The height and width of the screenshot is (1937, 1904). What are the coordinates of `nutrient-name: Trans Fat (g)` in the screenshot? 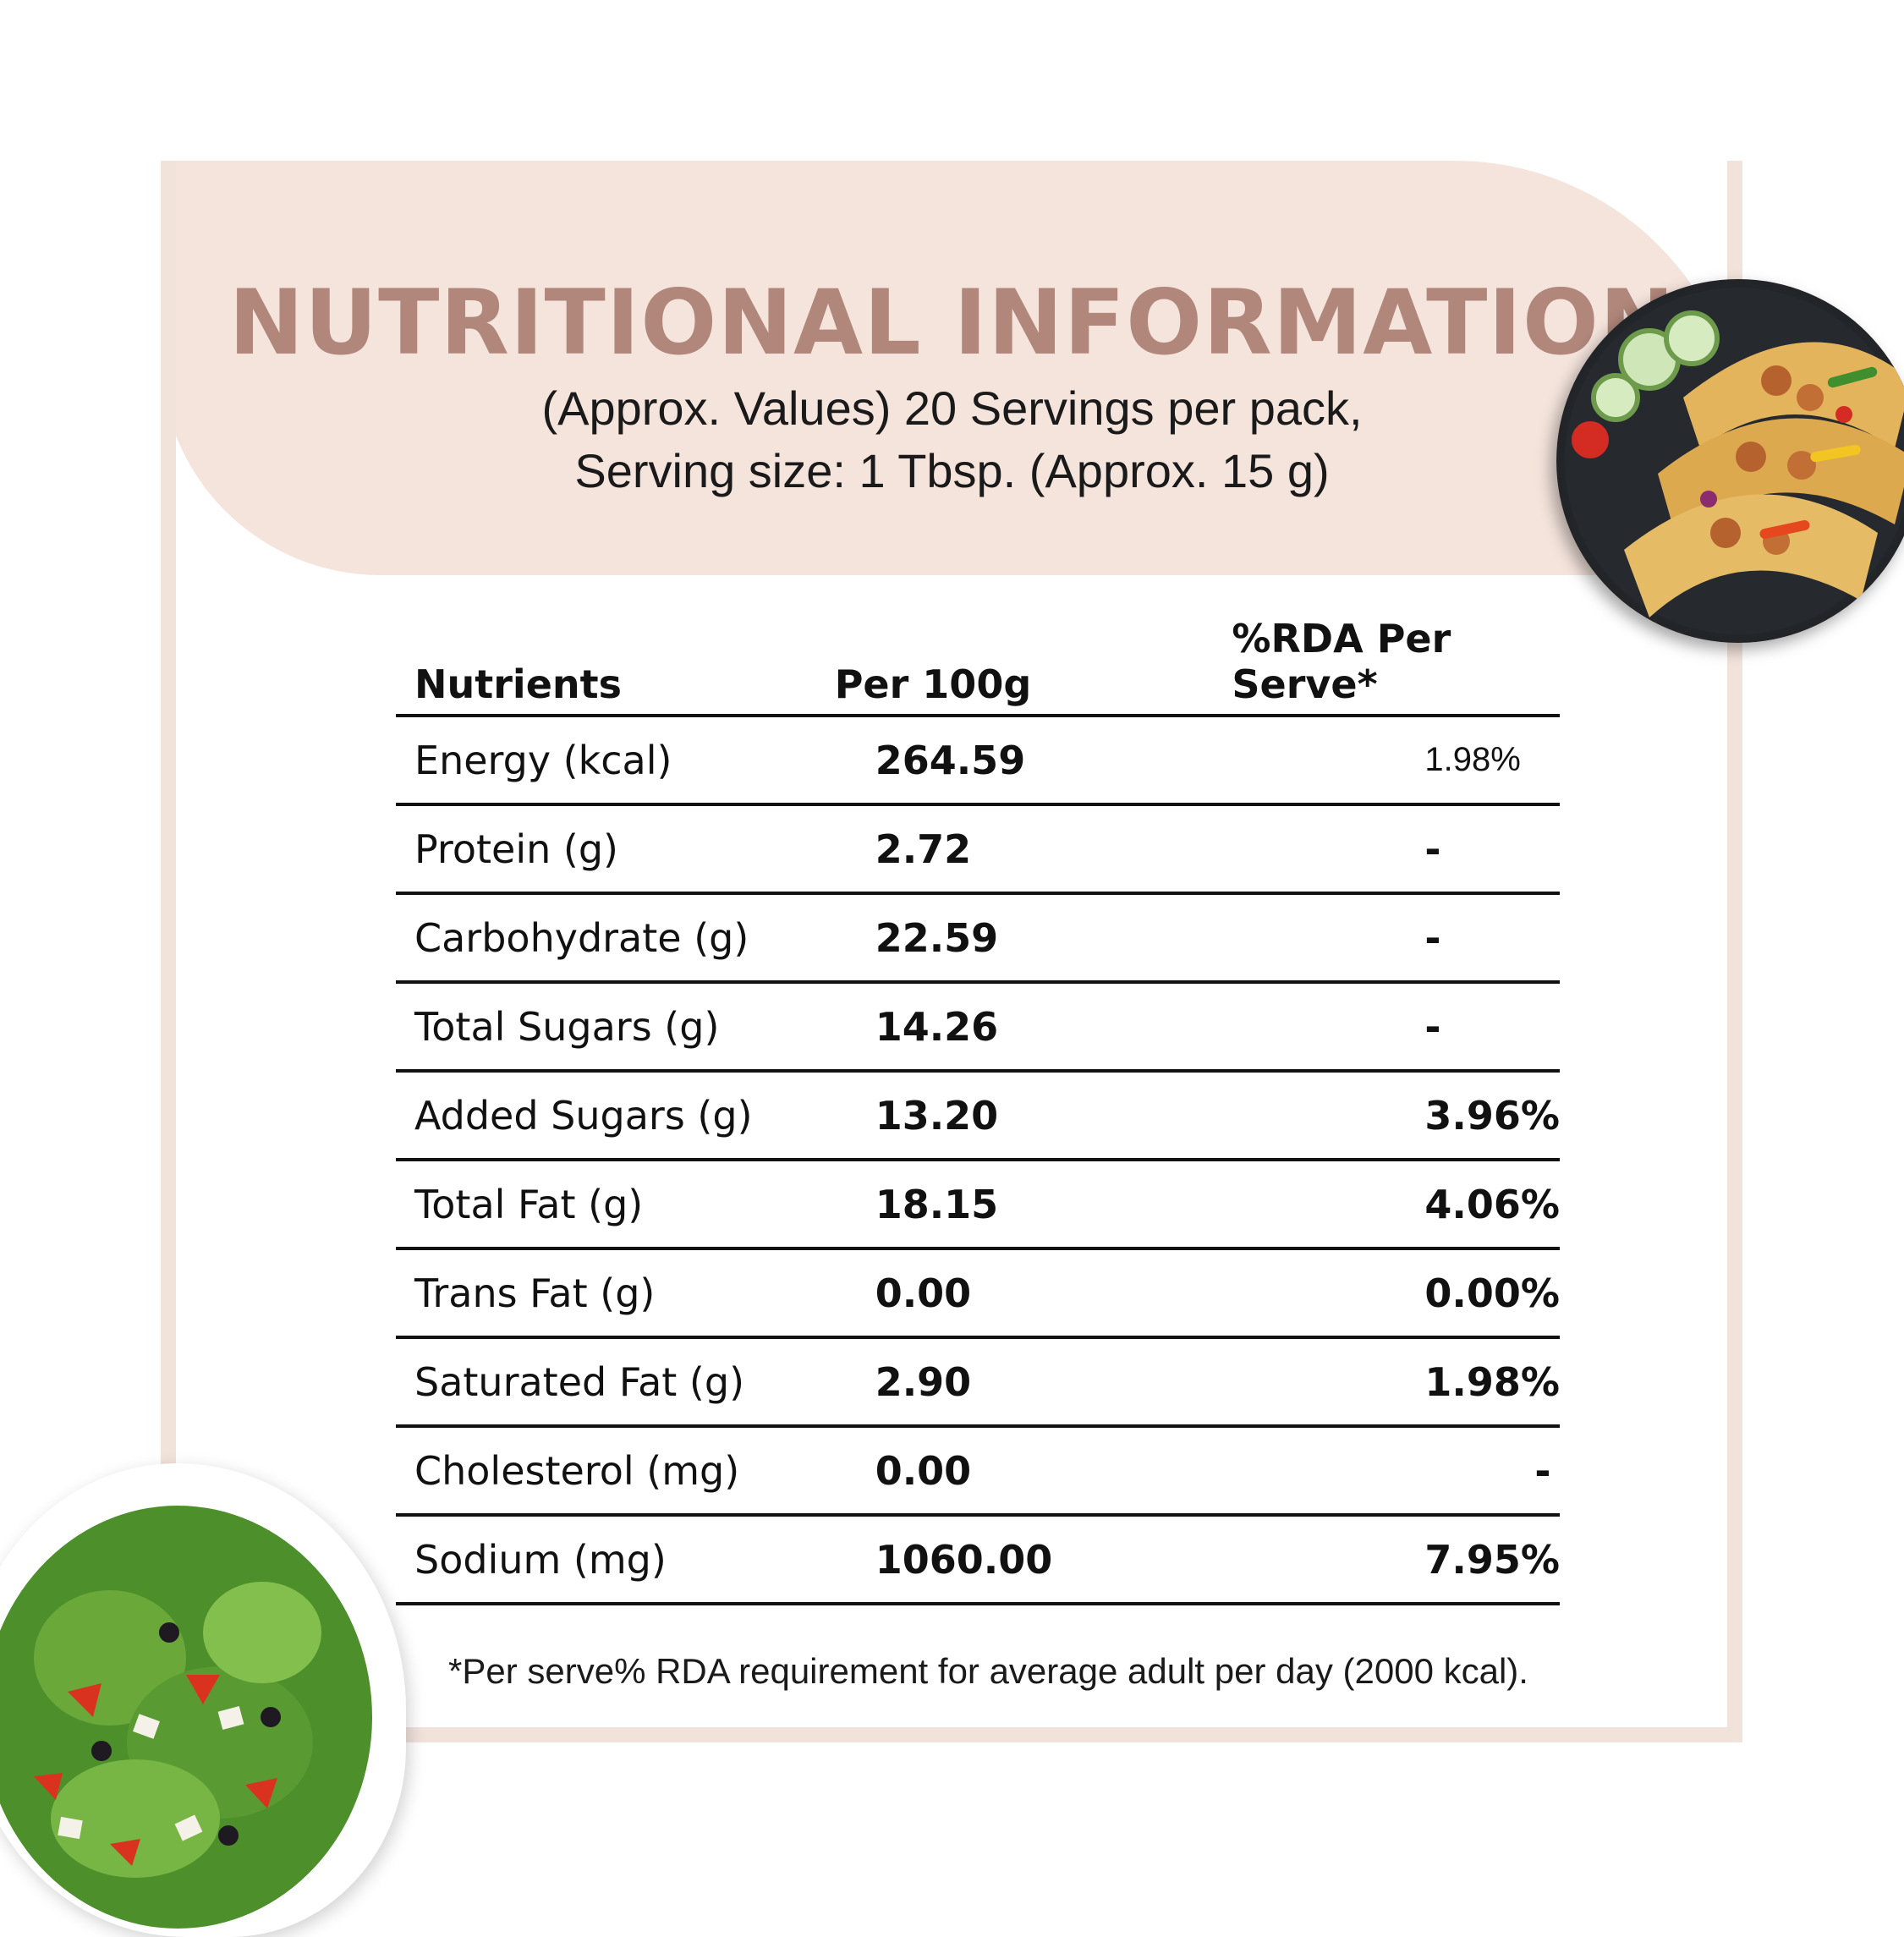 It's located at (598, 1293).